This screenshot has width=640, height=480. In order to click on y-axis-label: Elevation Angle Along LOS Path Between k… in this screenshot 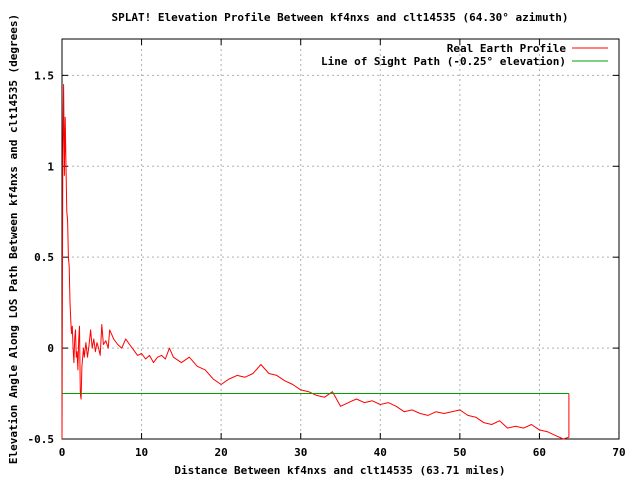, I will do `click(13, 239)`.